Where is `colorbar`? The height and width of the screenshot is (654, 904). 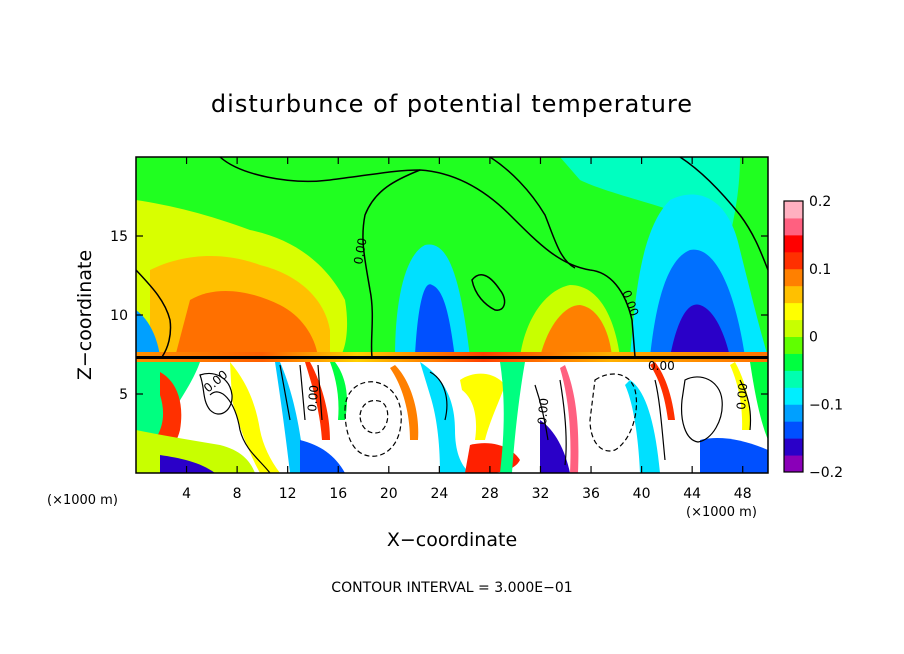
colorbar is located at coordinates (793, 336).